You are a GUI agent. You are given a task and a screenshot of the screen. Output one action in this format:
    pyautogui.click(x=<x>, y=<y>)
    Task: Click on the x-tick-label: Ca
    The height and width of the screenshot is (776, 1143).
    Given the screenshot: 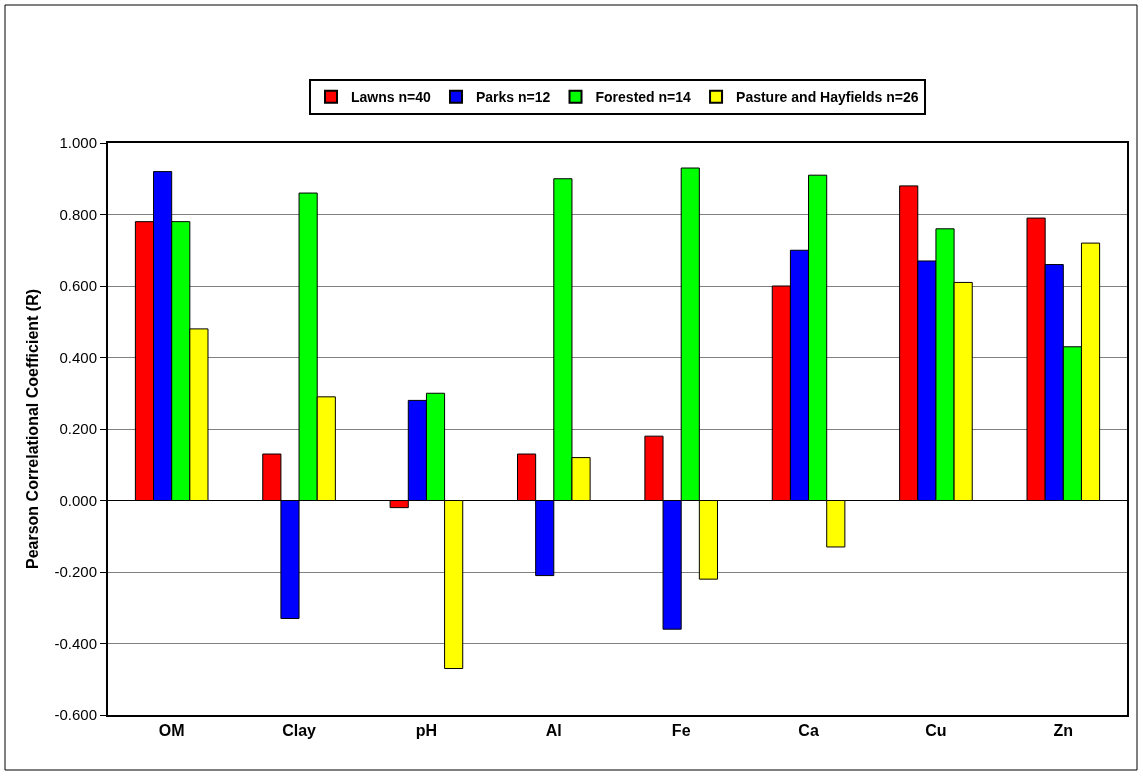 What is the action you would take?
    pyautogui.click(x=808, y=731)
    